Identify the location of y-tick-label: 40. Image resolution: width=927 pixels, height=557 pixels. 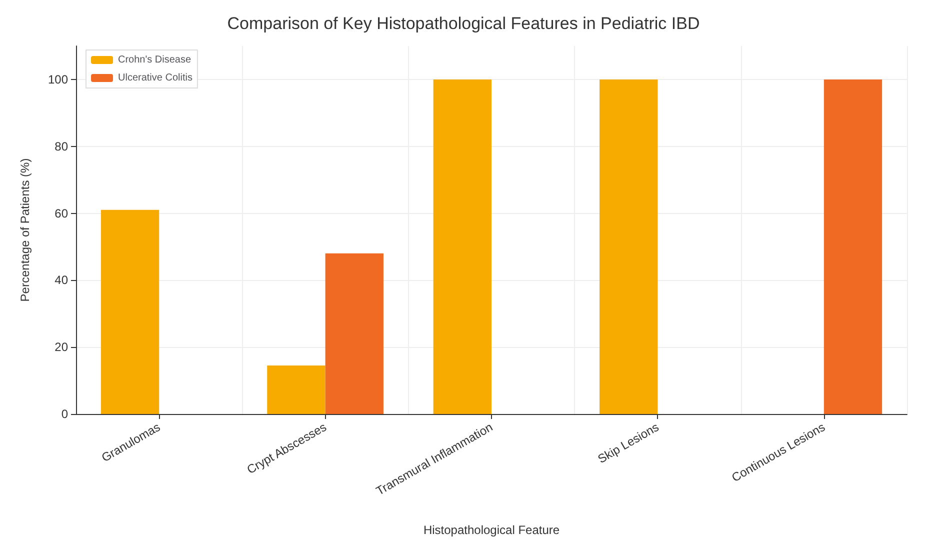
(61, 280).